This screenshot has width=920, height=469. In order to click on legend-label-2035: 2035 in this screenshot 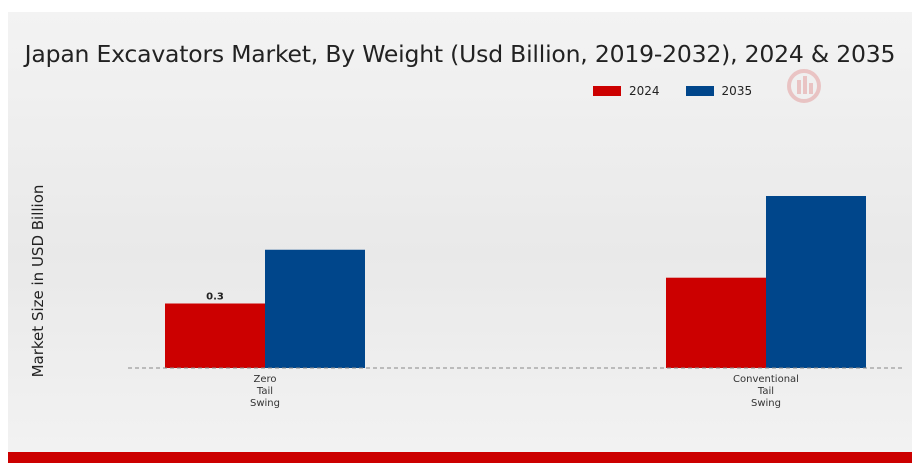, I will do `click(737, 91)`.